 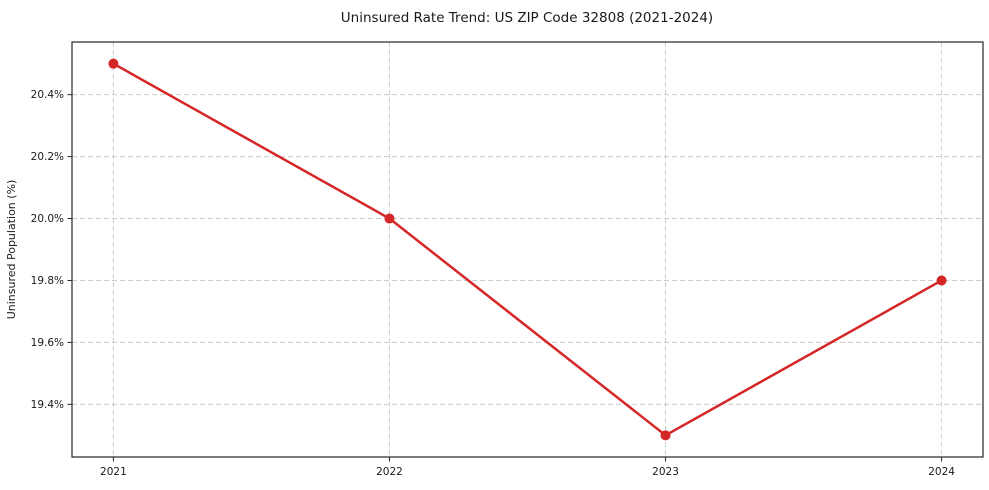 I want to click on y-tick-label: 20.2%, so click(x=47, y=157).